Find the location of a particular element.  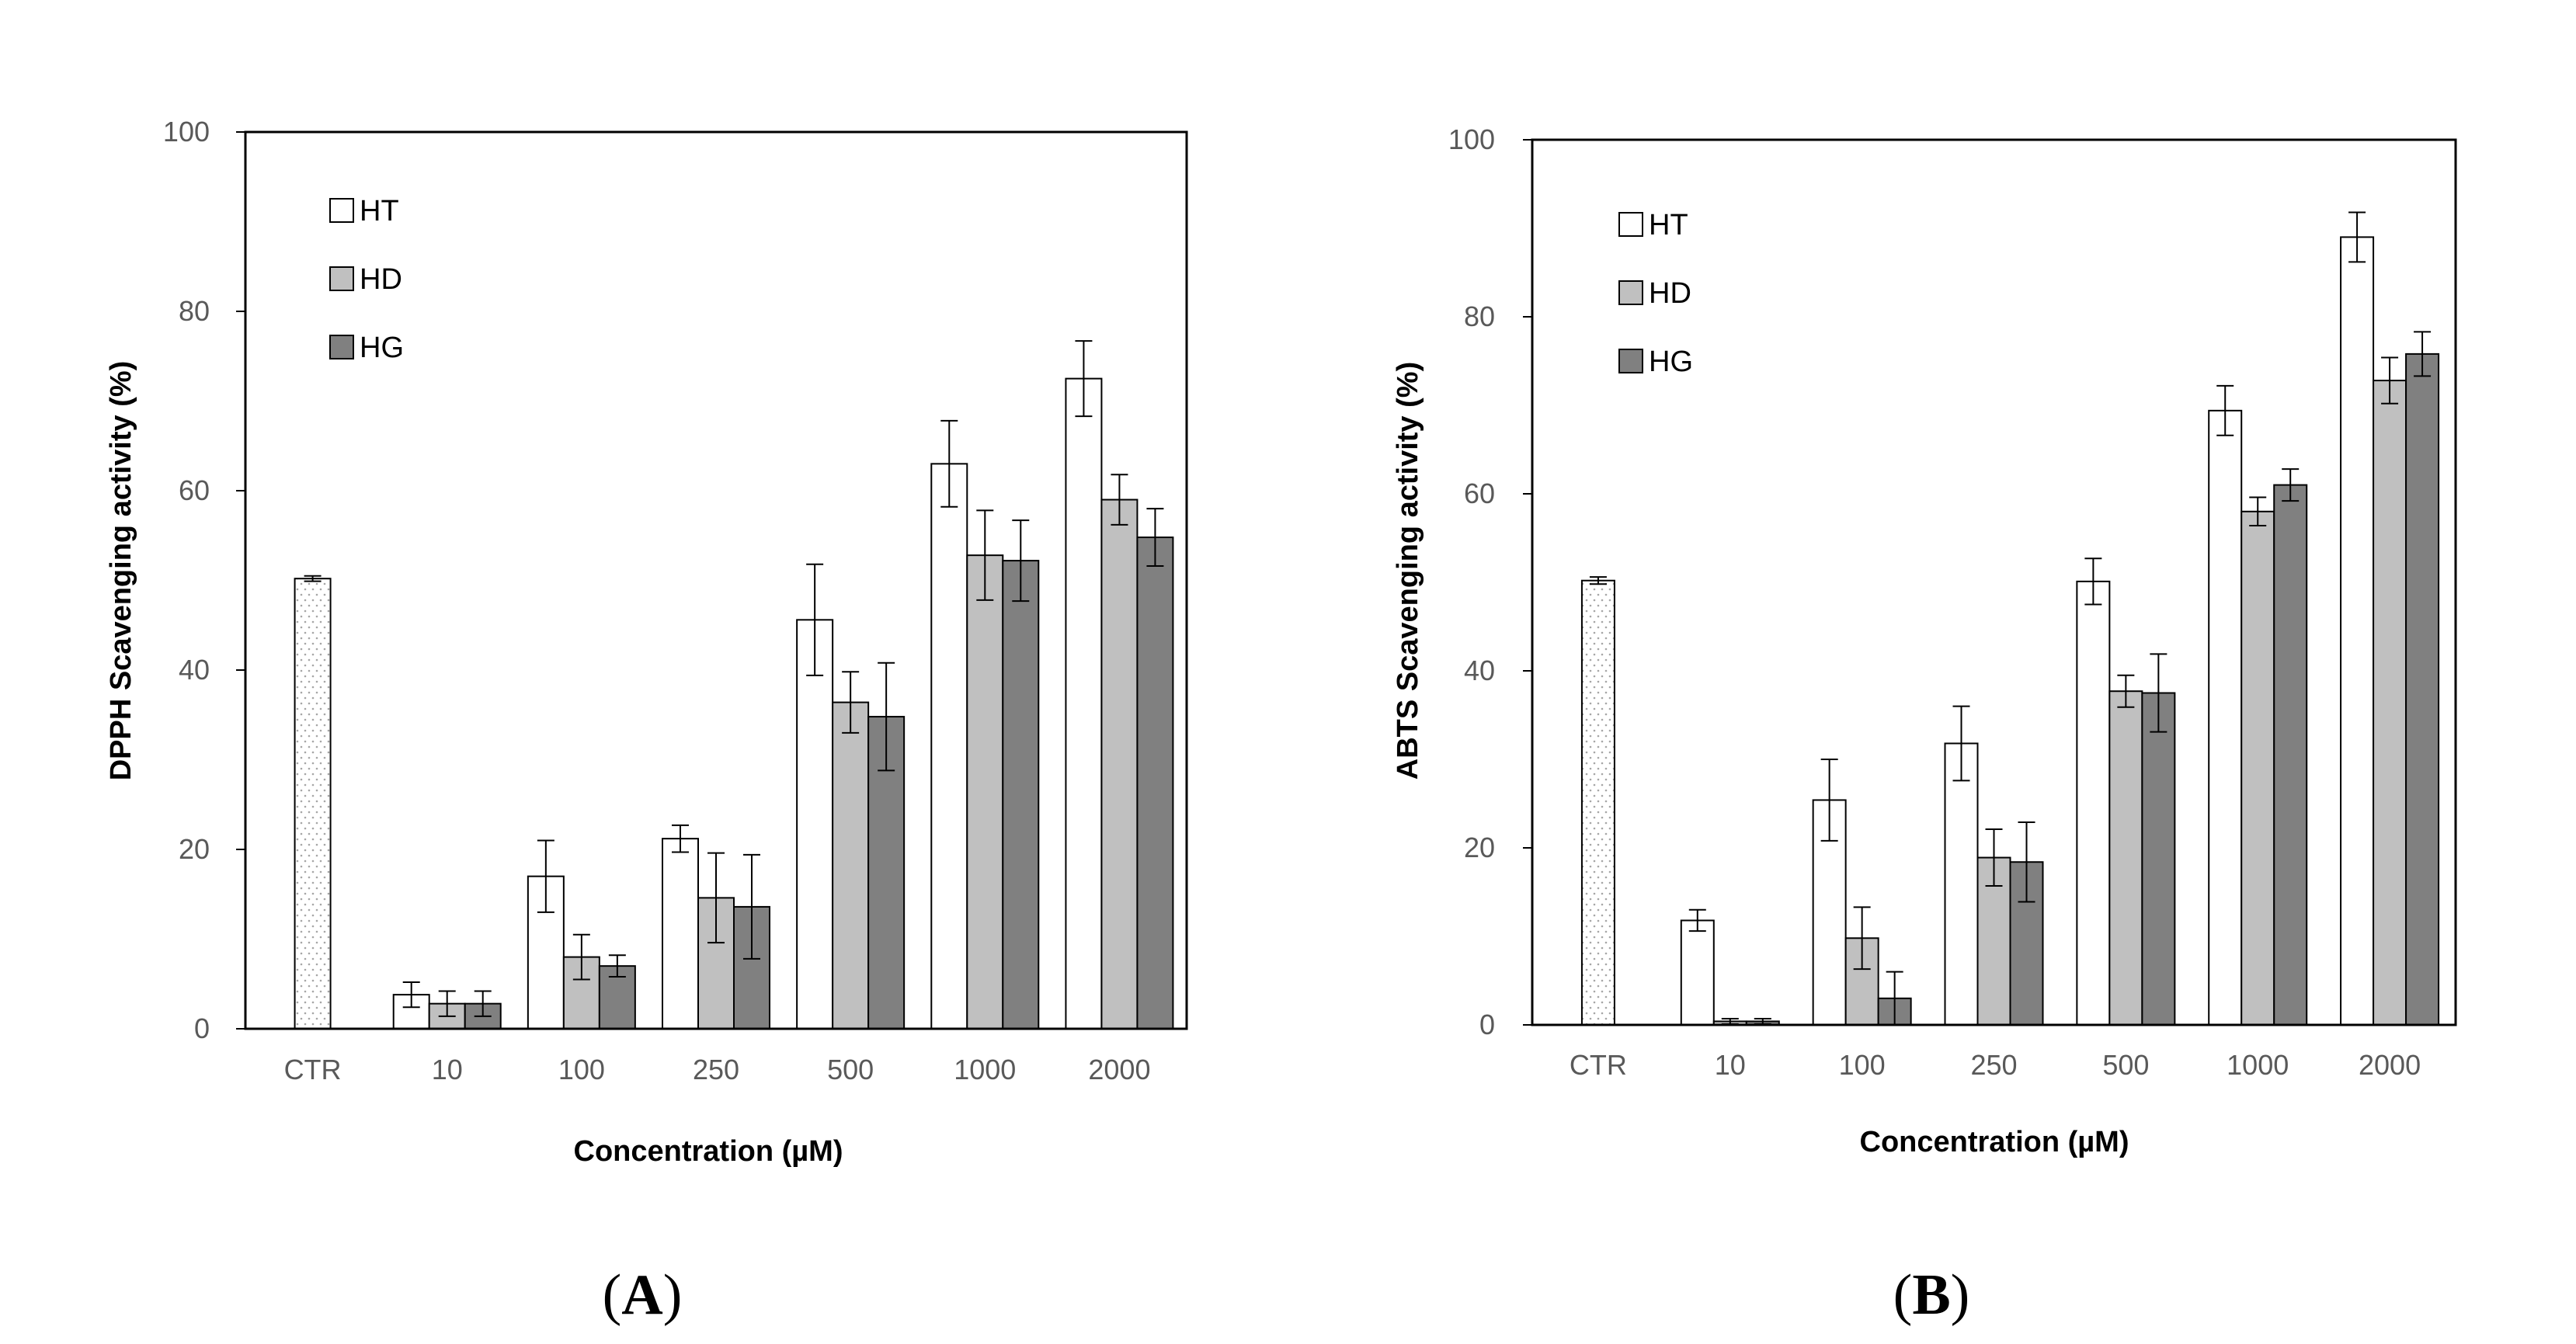

panel-label-b: (B) is located at coordinates (1931, 1295).